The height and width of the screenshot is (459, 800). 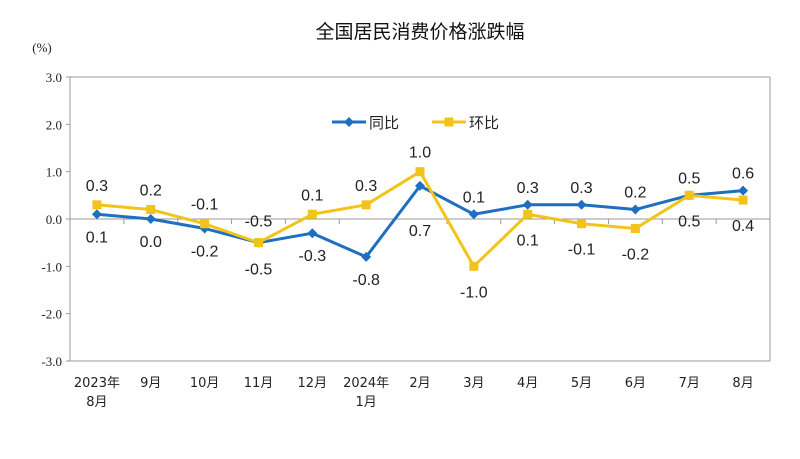 I want to click on y-tick-label: -1.0, so click(x=51, y=266).